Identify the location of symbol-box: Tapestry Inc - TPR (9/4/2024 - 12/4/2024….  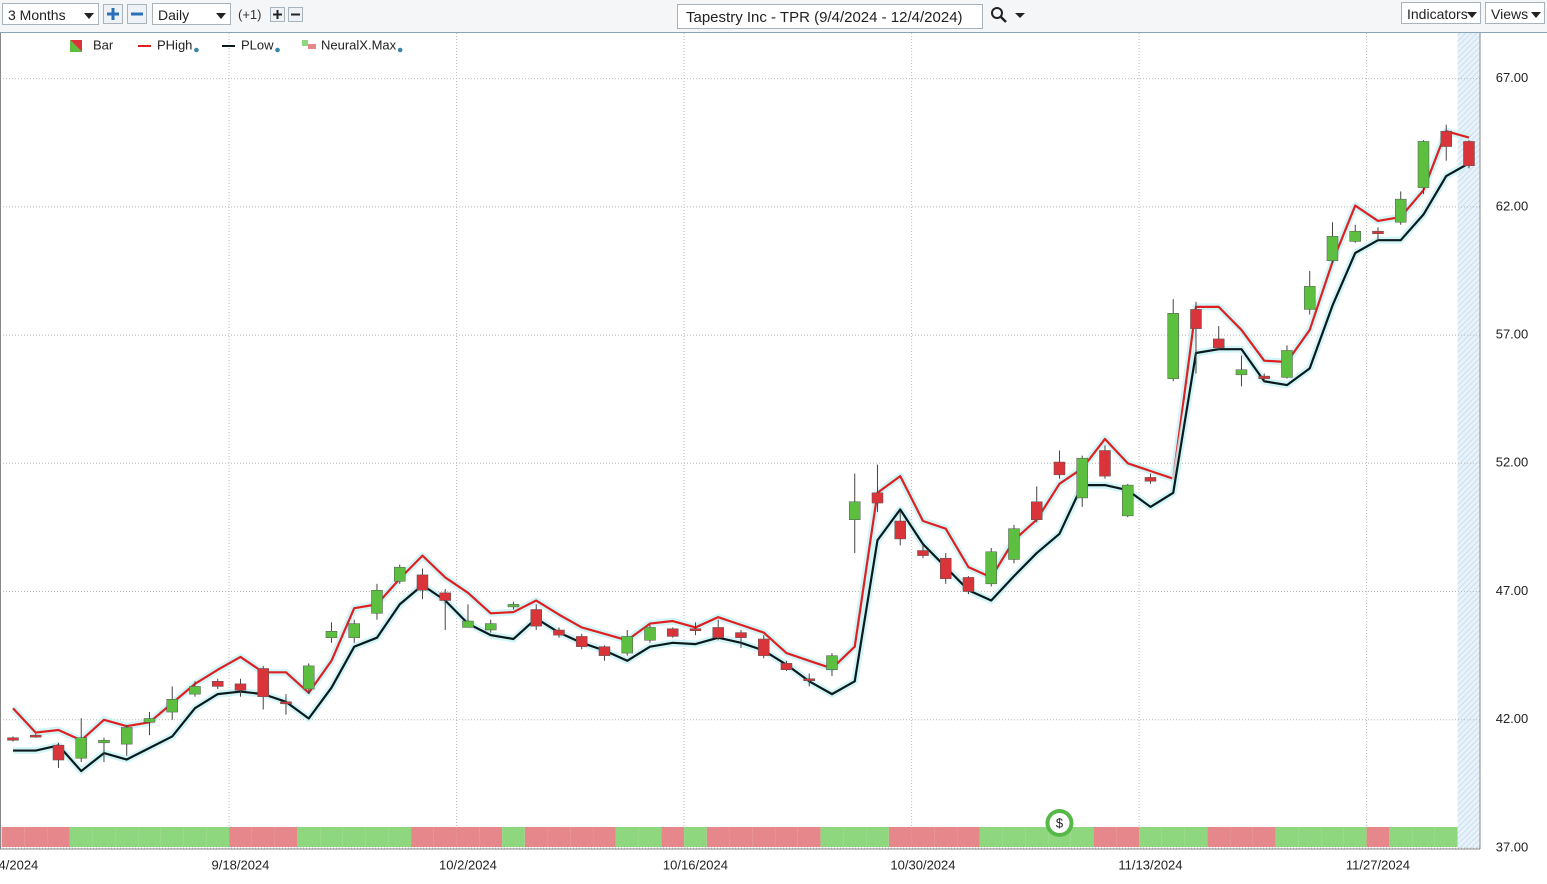
(830, 16).